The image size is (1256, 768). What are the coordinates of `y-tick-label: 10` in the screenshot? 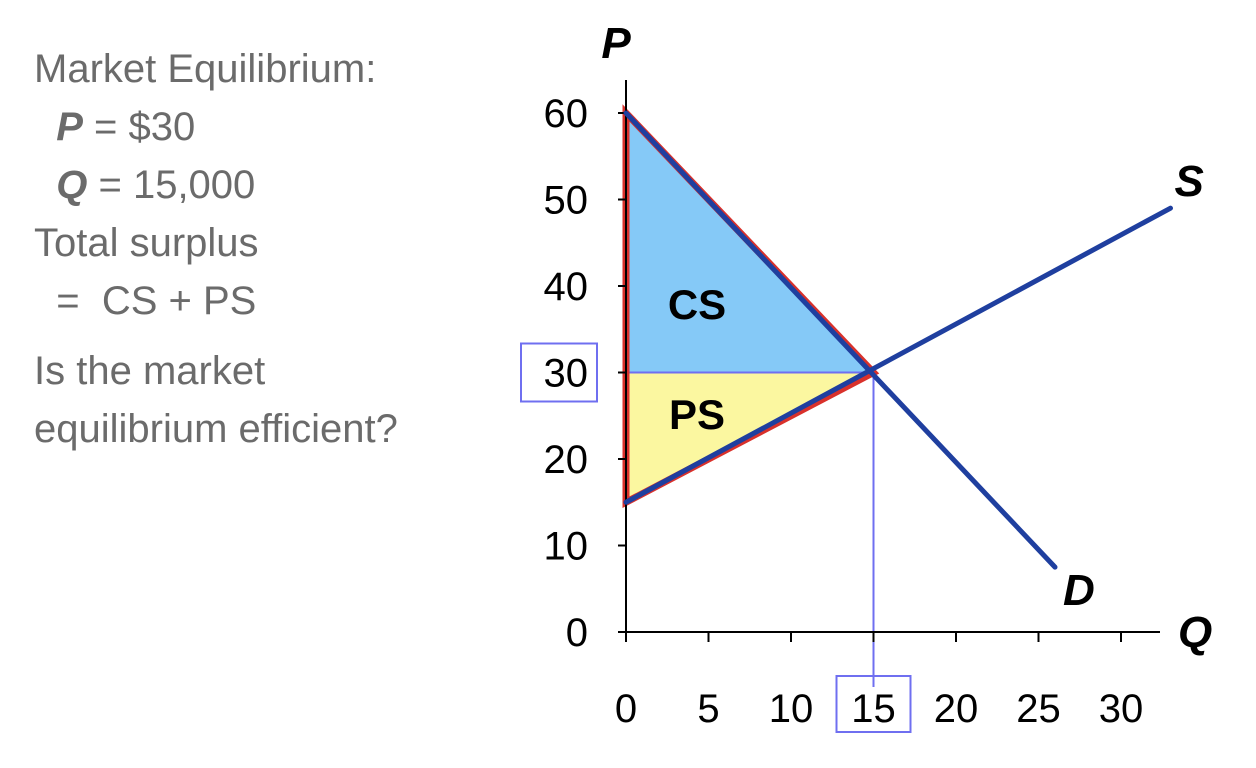 It's located at (566, 547).